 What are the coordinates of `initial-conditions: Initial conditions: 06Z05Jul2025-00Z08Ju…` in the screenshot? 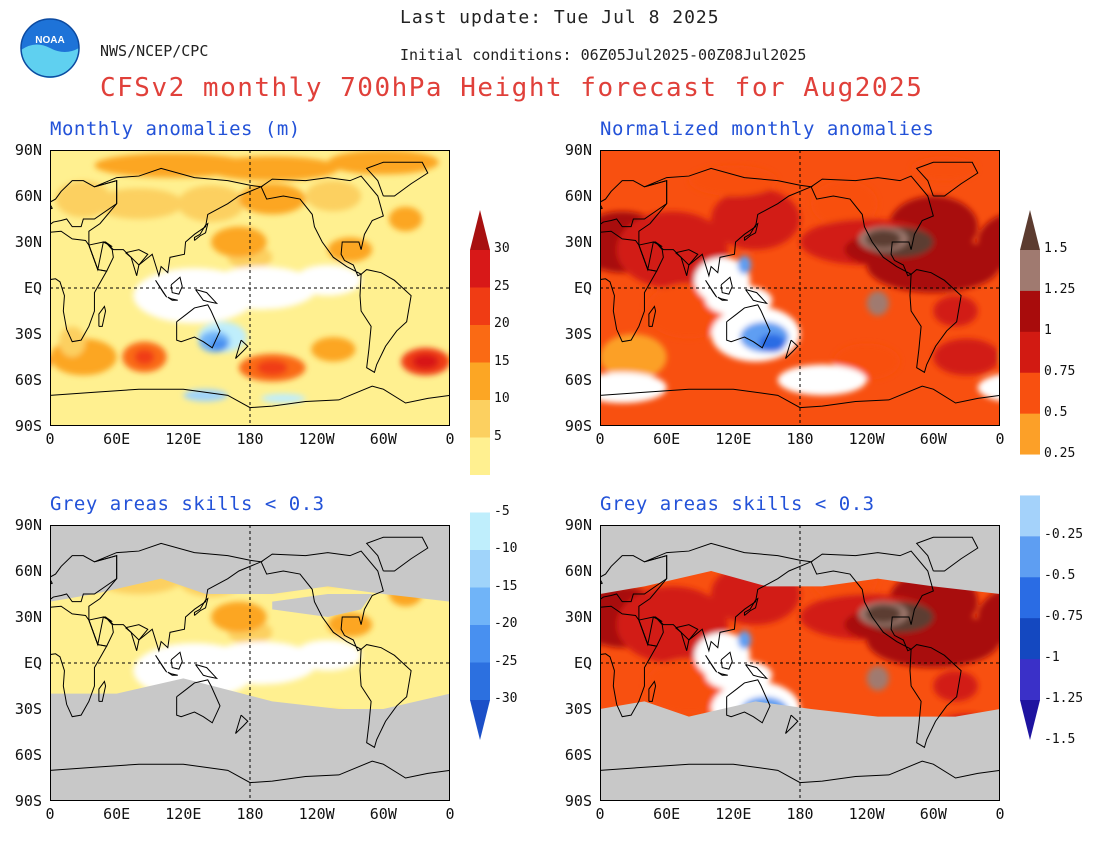 It's located at (603, 55).